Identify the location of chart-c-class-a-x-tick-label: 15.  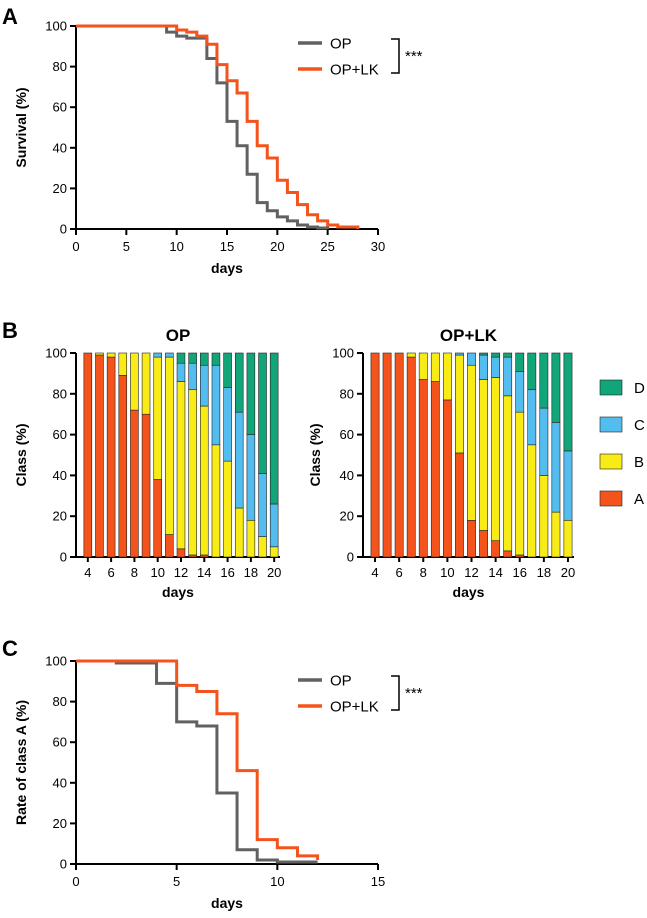
(378, 881).